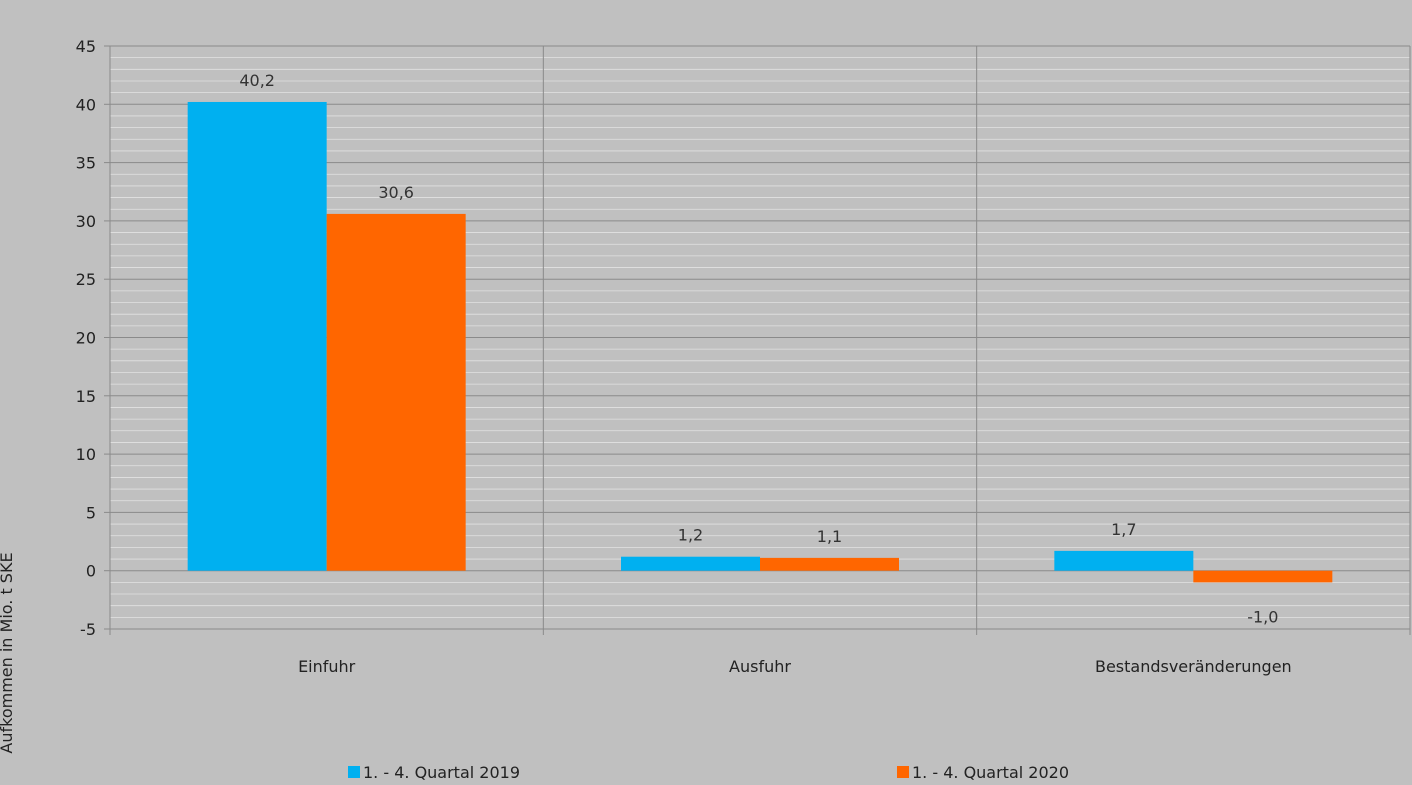  Describe the element at coordinates (86, 338) in the screenshot. I see `y-tick-label: 20` at that location.